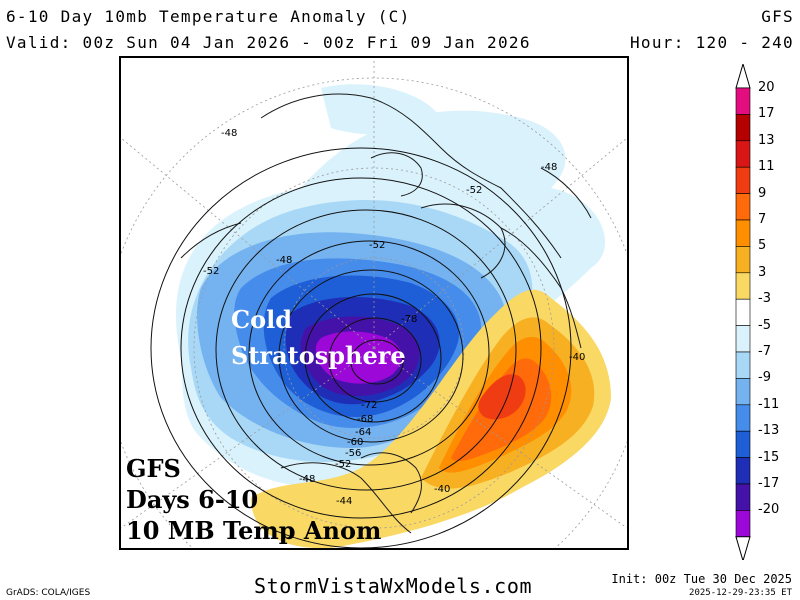 The image size is (800, 600). What do you see at coordinates (769, 404) in the screenshot?
I see `colorbar-label: -11` at bounding box center [769, 404].